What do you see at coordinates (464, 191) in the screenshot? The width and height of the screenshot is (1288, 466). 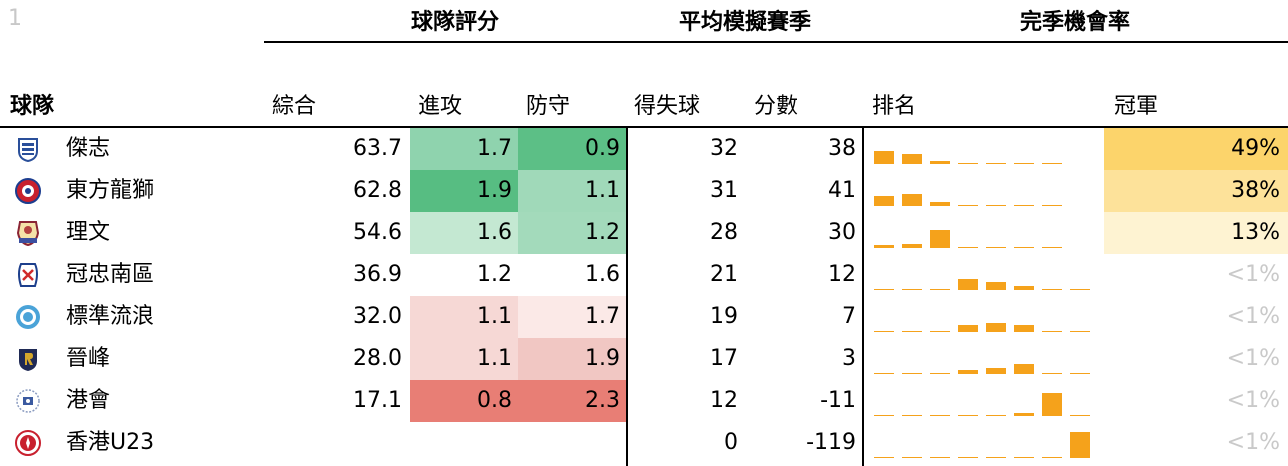 I see `attack-rating: 1.9` at bounding box center [464, 191].